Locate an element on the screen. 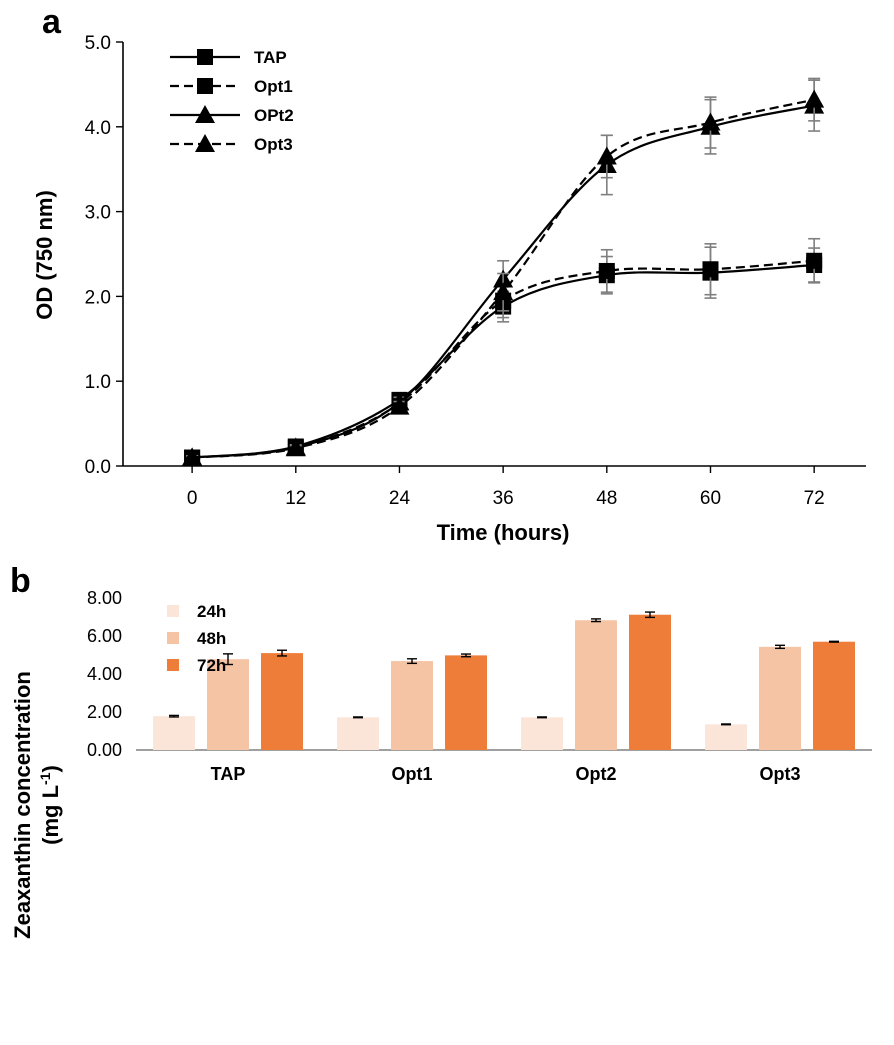 Image resolution: width=894 pixels, height=1045 pixels. legend-tap-label: TAP is located at coordinates (270, 57).